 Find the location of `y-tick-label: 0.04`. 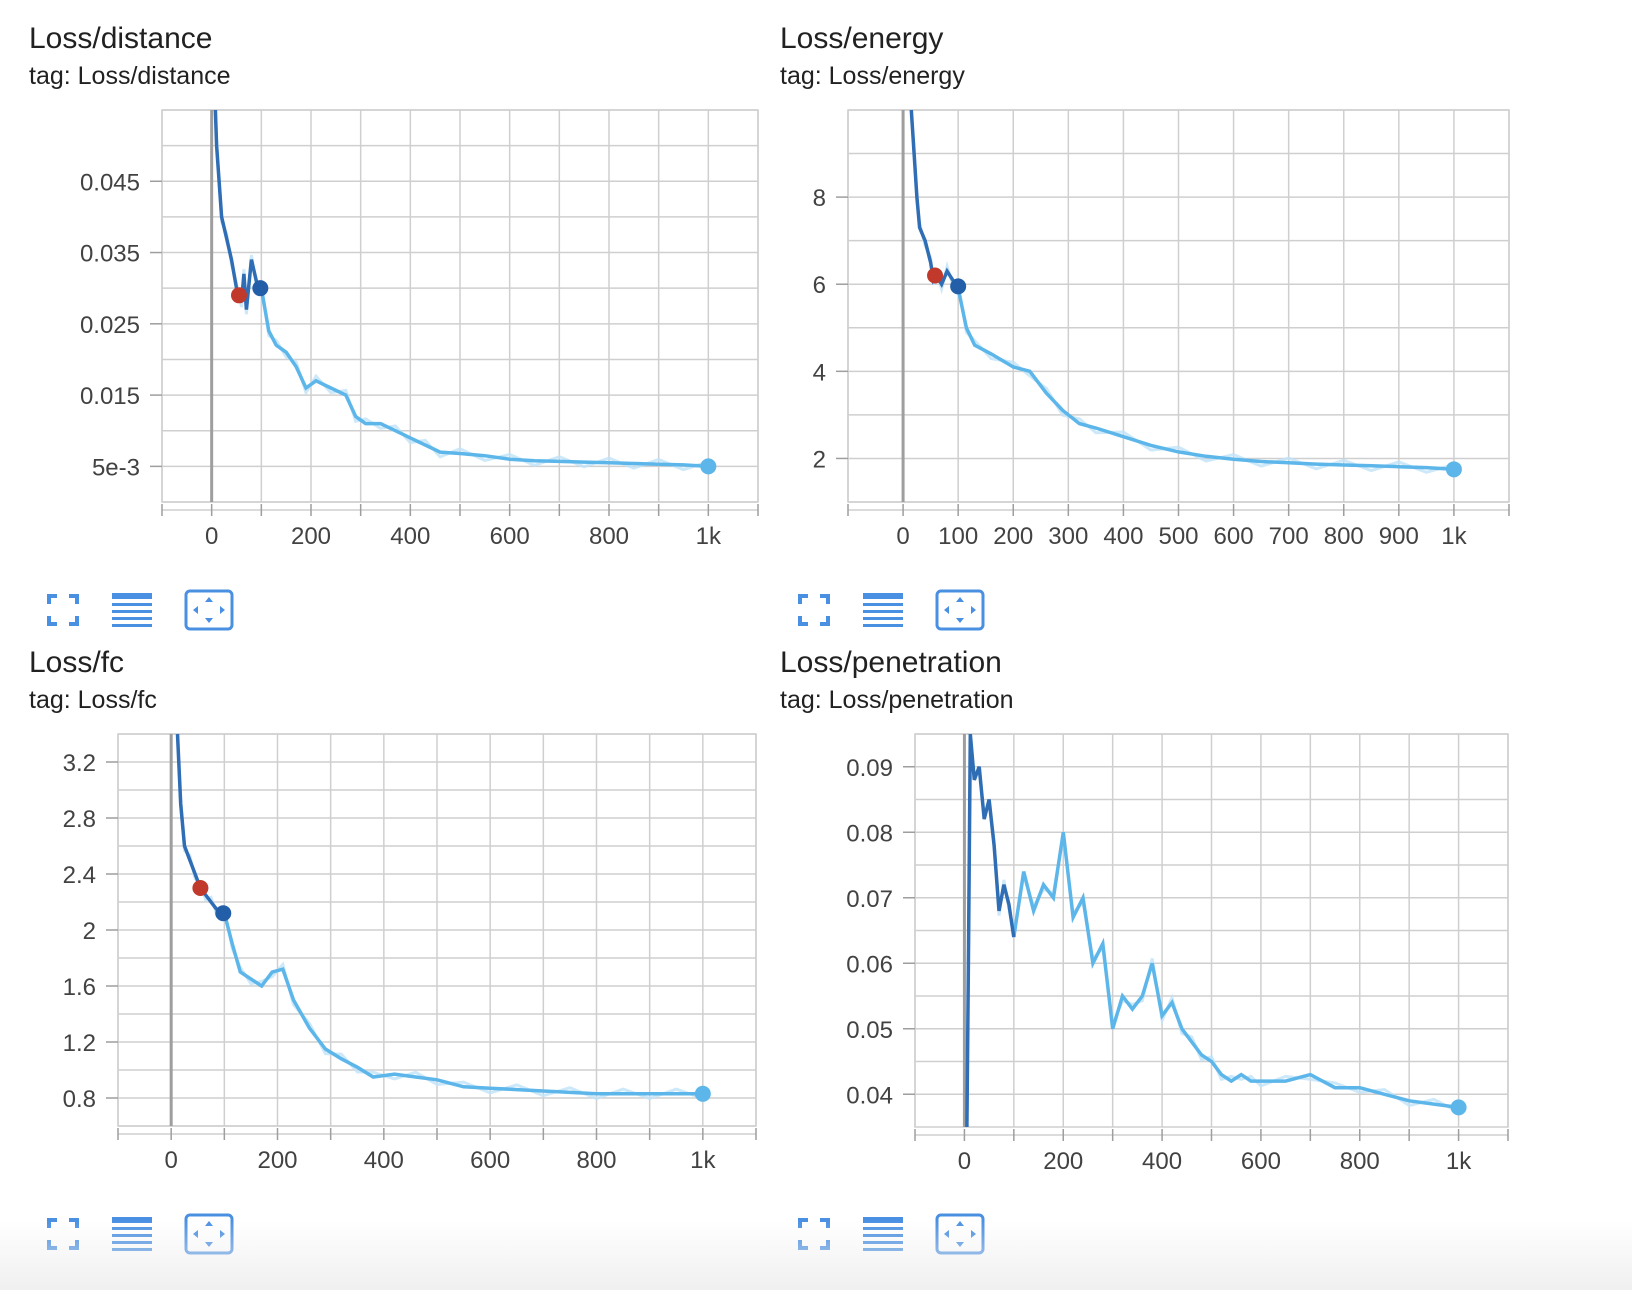

y-tick-label: 0.04 is located at coordinates (869, 1095).